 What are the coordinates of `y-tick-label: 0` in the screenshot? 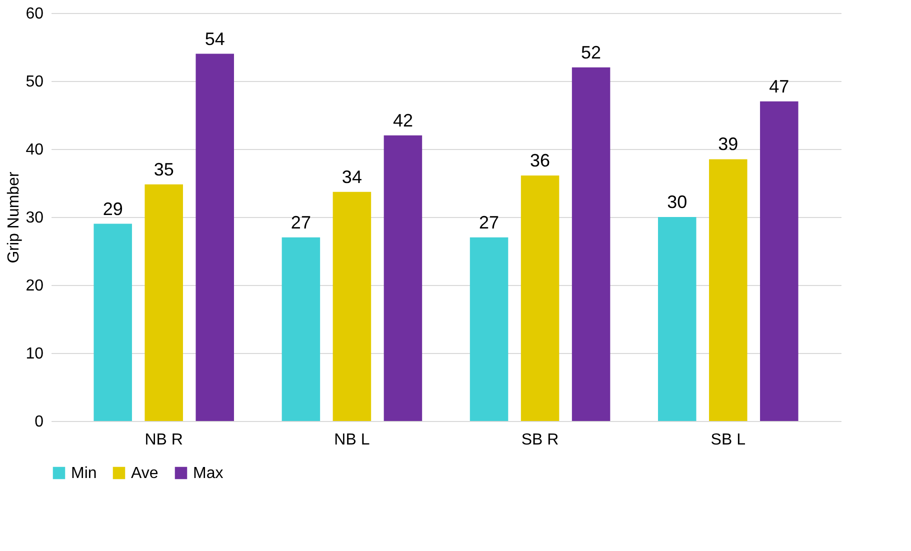 It's located at (39, 422).